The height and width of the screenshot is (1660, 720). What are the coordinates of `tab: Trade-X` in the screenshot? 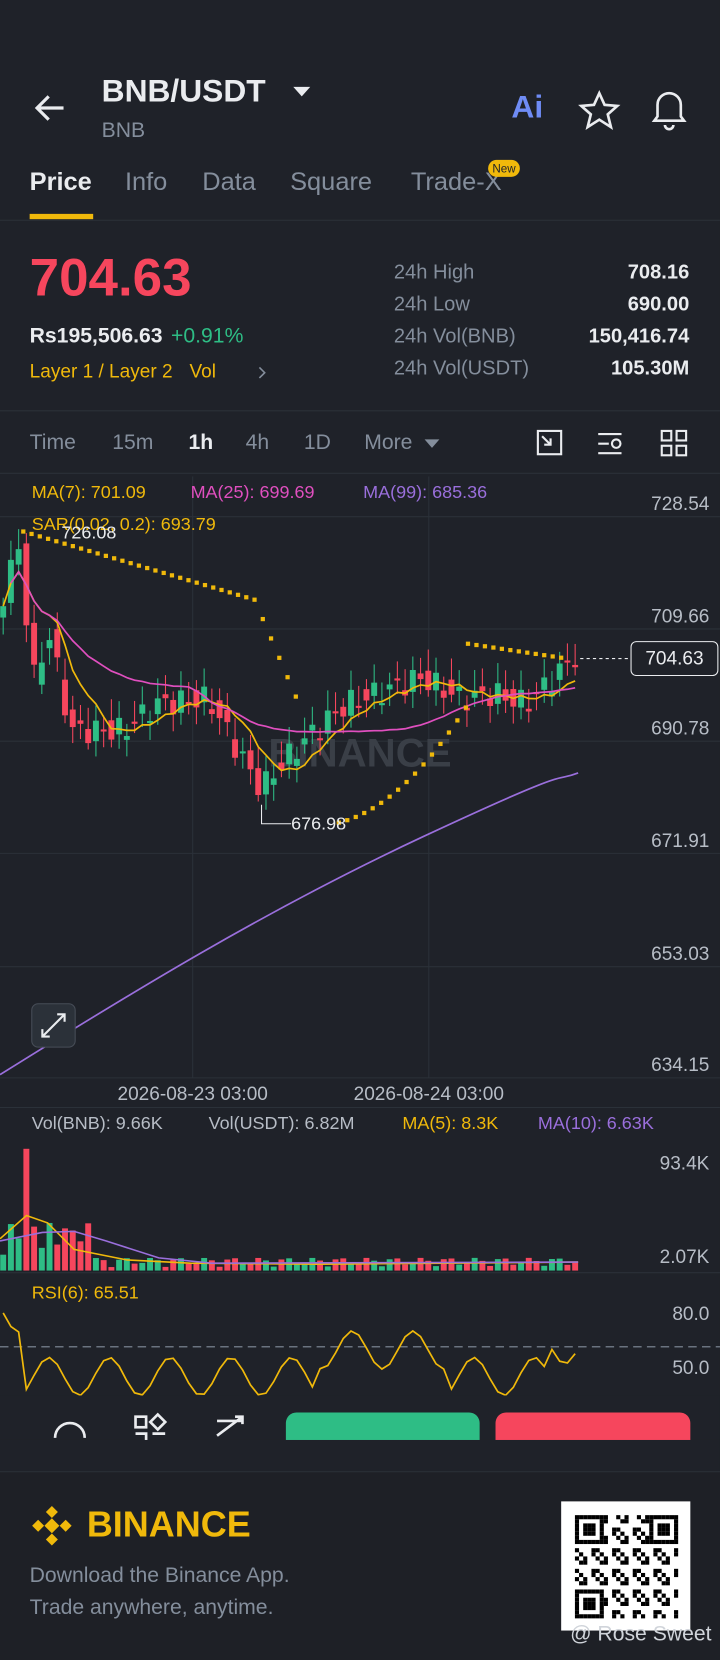 It's located at (456, 182).